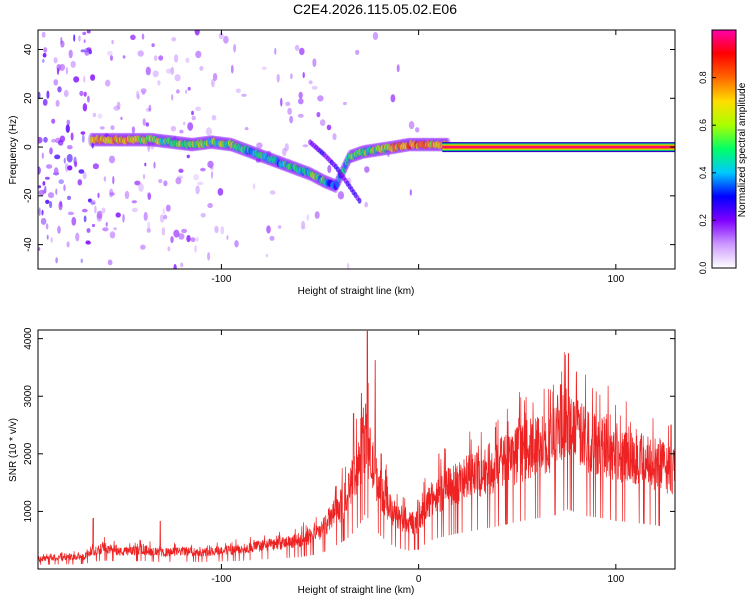 The image size is (750, 600). What do you see at coordinates (13, 450) in the screenshot?
I see `snr-y-axis-label: SNR (10 * v/v)` at bounding box center [13, 450].